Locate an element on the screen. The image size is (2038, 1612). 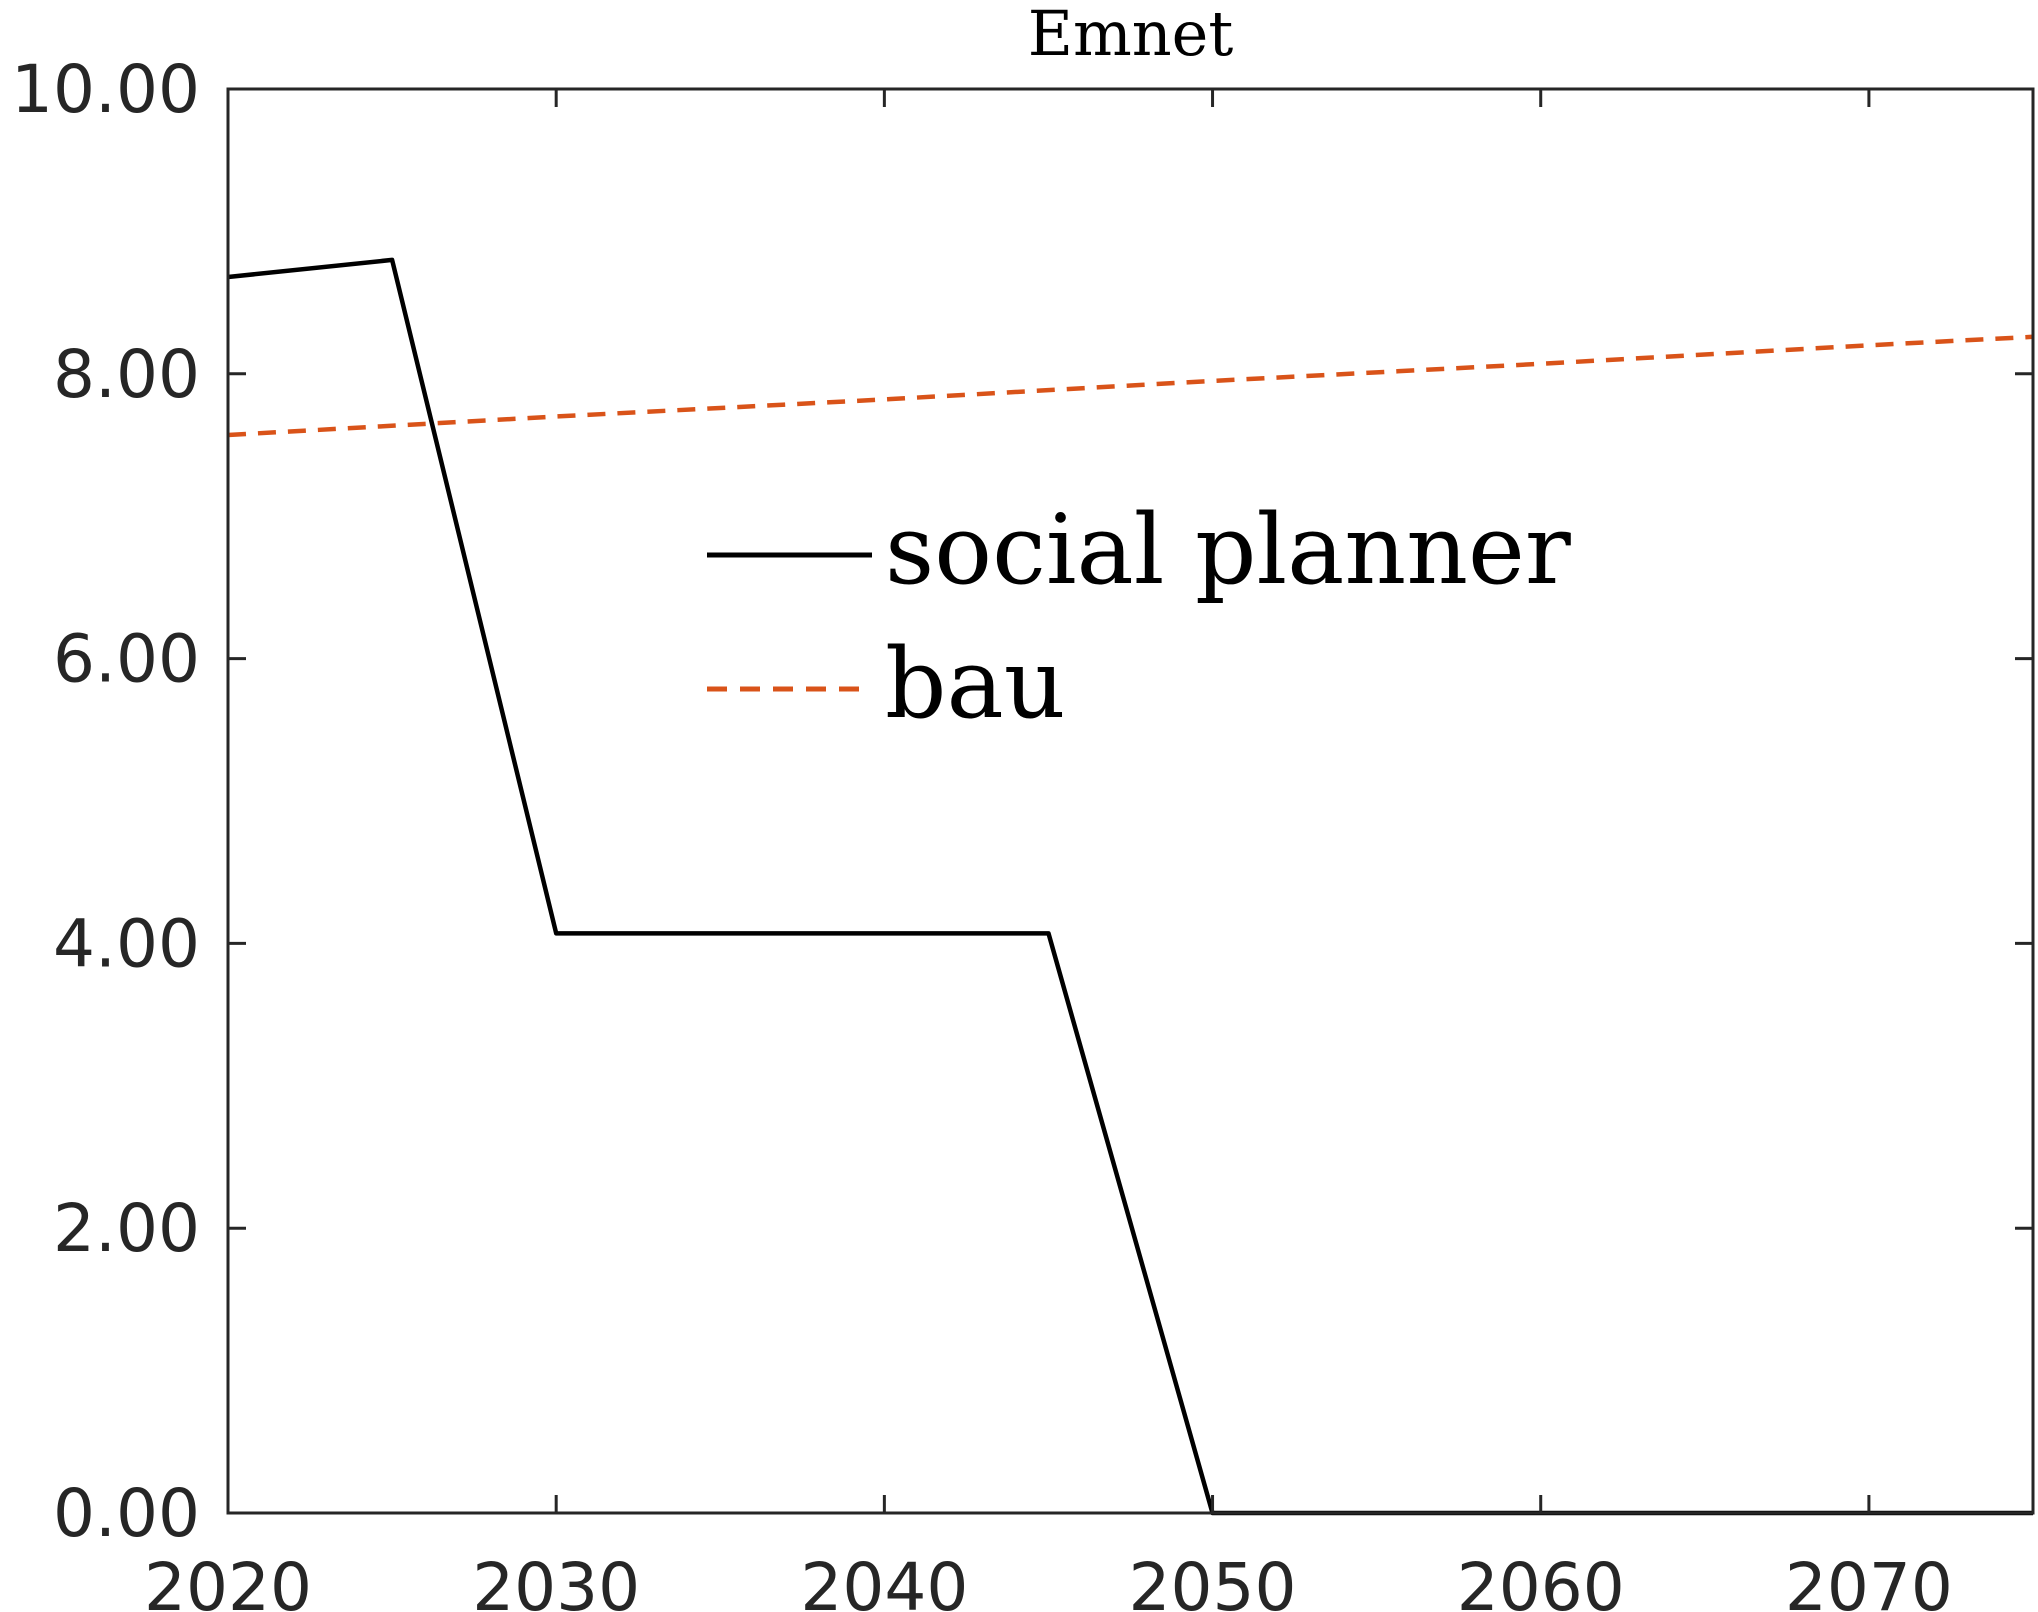
y-tick-label: 2.00 is located at coordinates (126, 1228).